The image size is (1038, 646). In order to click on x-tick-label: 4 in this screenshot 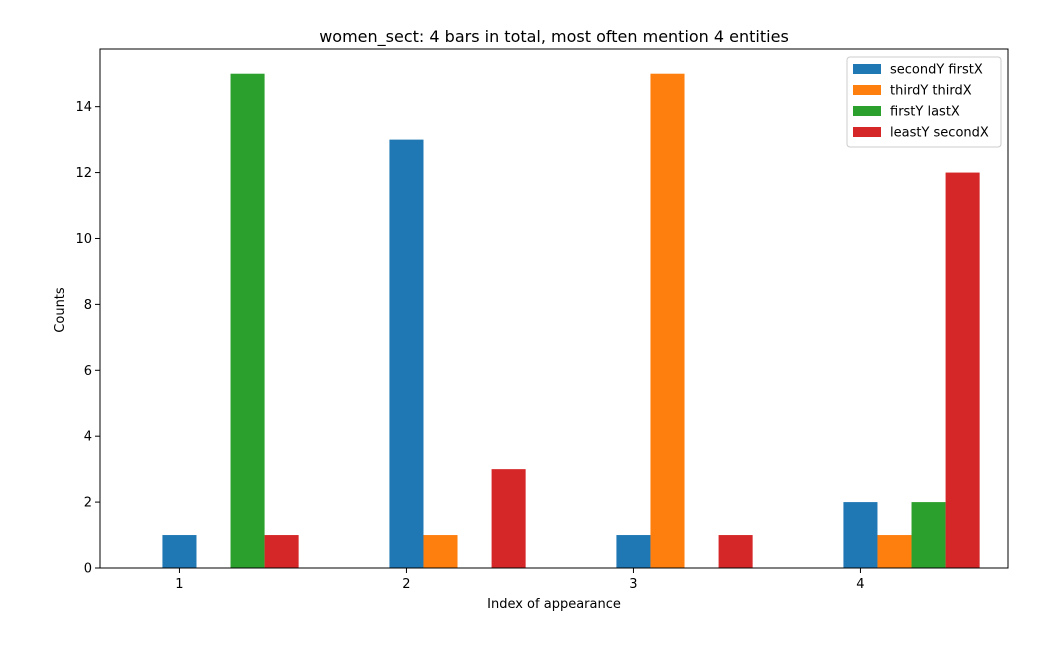, I will do `click(860, 584)`.